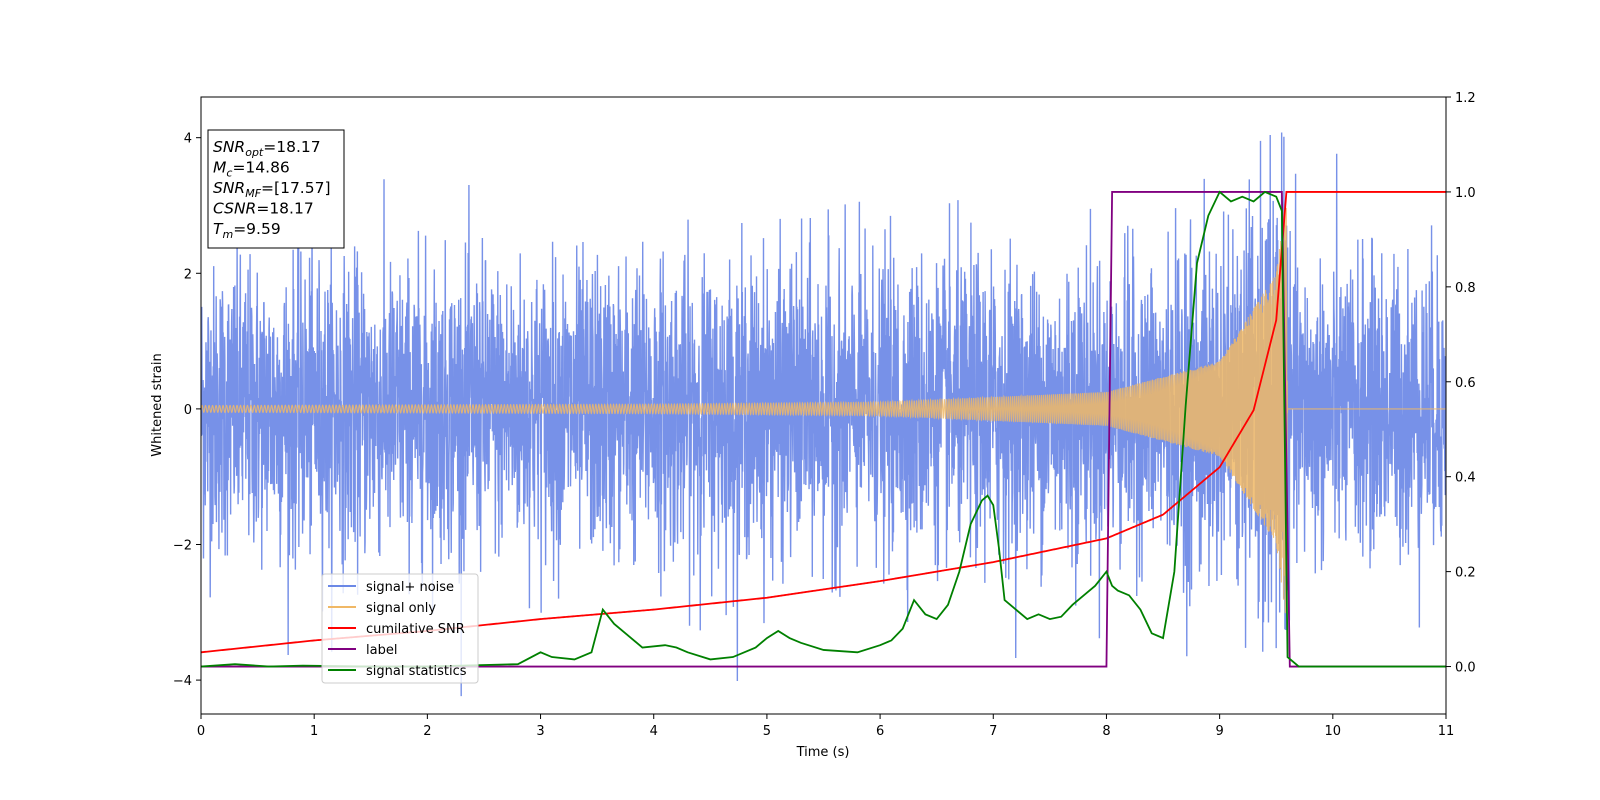 The height and width of the screenshot is (800, 1600). Describe the element at coordinates (427, 731) in the screenshot. I see `x-tick-label: 2` at that location.